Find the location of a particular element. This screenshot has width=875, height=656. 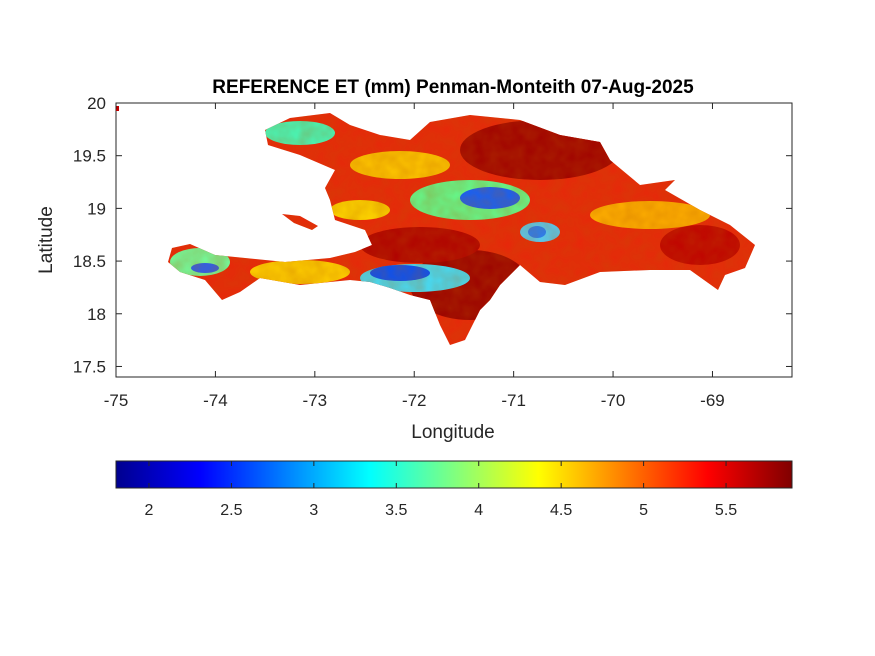

y-tick-label: 19.5 is located at coordinates (89, 156).